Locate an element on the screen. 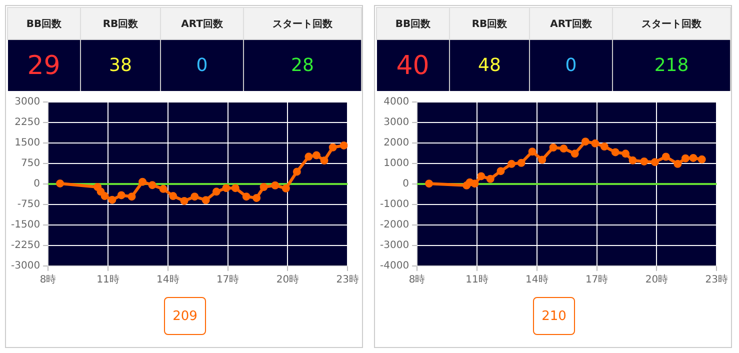  text: 38 is located at coordinates (120, 65).